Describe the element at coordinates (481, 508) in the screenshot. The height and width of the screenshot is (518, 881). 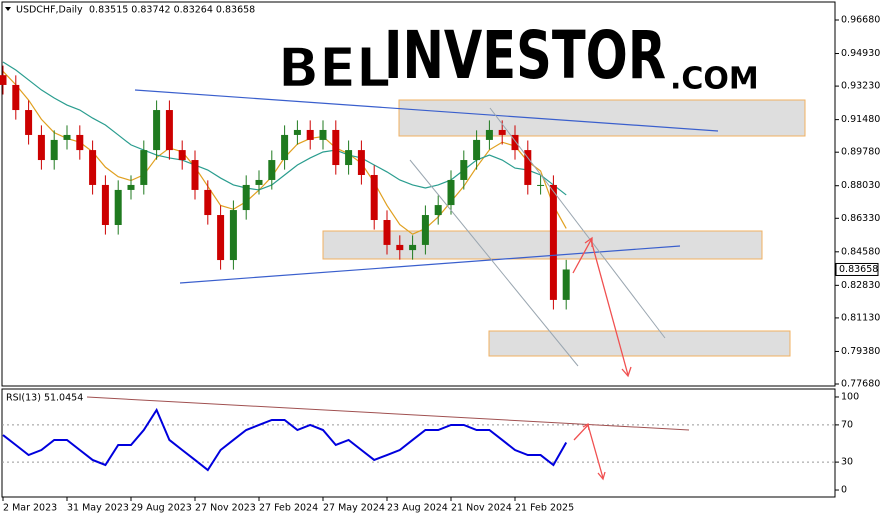
I see `x-tick-label: 21 Nov 2024` at that location.